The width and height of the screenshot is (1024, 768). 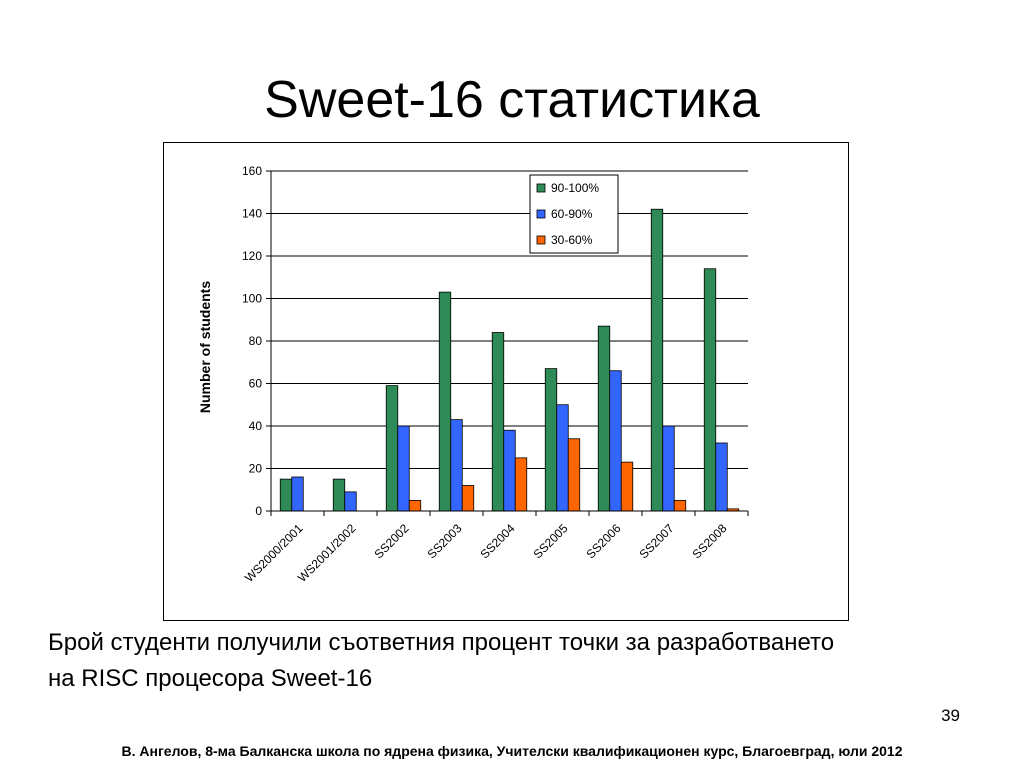 I want to click on x-tick-label: SS2004, so click(x=498, y=541).